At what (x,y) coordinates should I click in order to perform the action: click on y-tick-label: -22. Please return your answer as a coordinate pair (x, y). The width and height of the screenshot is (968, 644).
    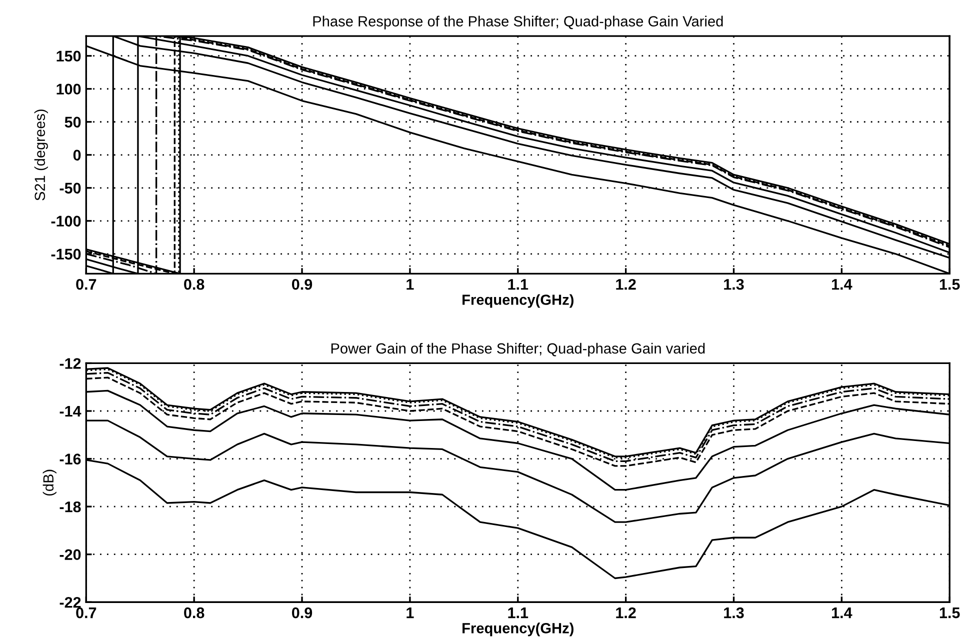
    Looking at the image, I should click on (70, 602).